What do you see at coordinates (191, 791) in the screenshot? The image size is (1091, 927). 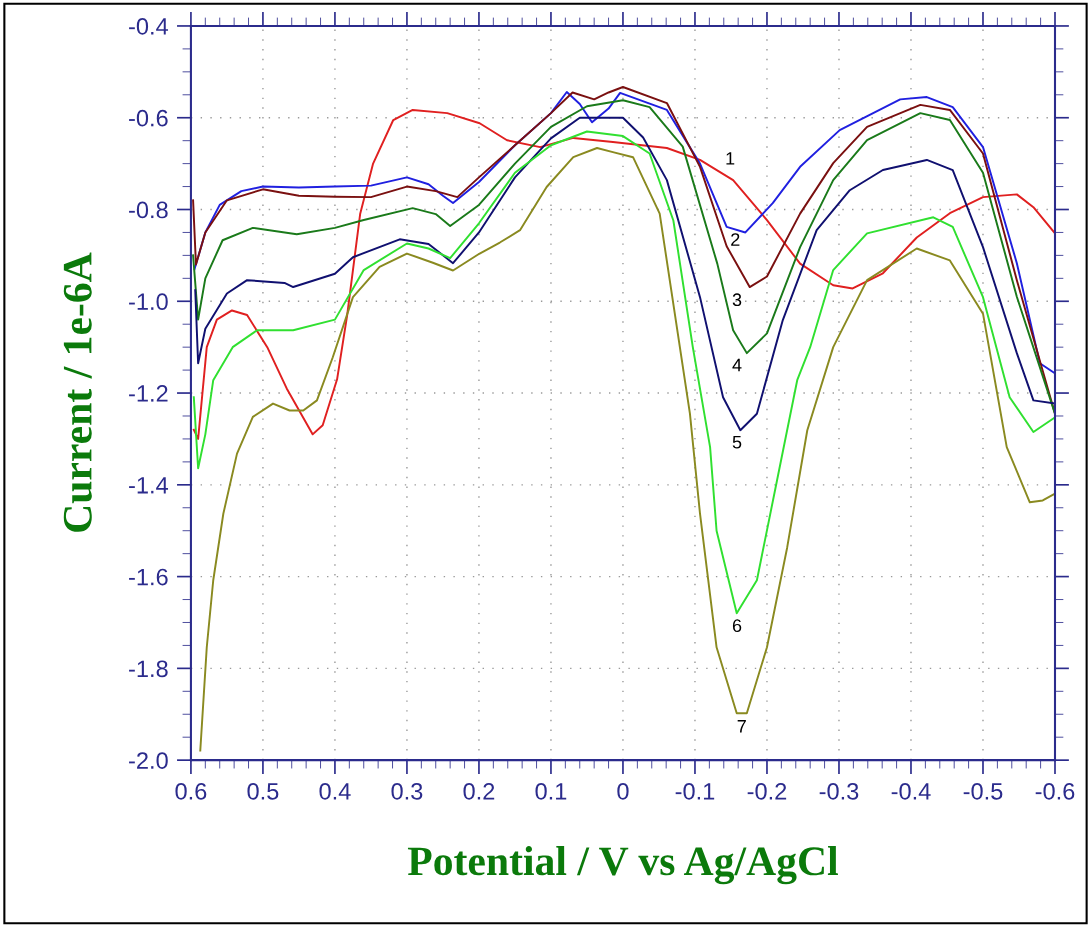 I see `x-tick-label: 0.6` at bounding box center [191, 791].